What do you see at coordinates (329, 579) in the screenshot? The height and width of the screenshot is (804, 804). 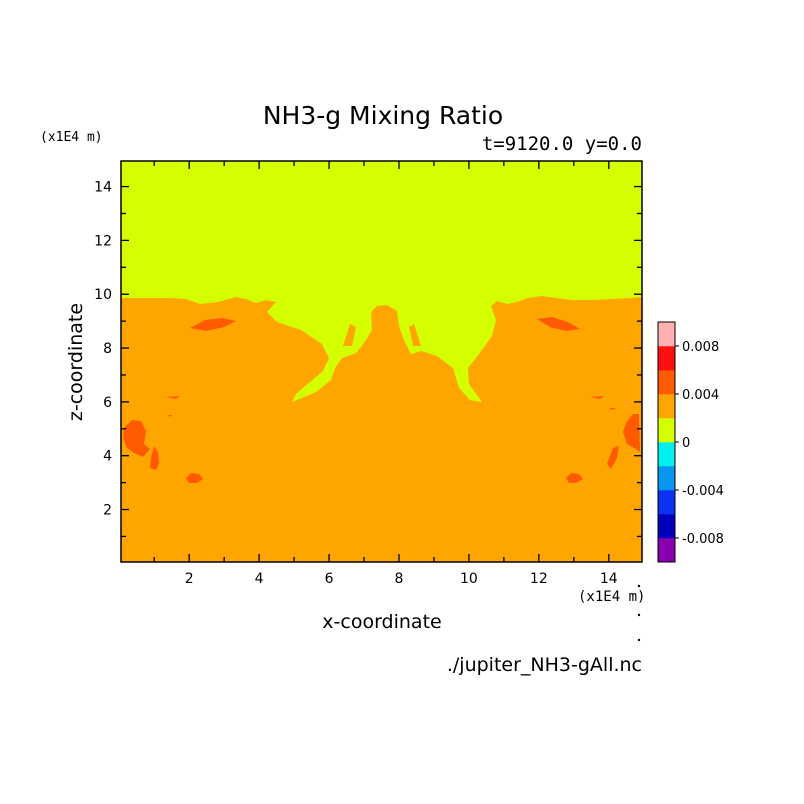 I see `x-tick-label: 6` at bounding box center [329, 579].